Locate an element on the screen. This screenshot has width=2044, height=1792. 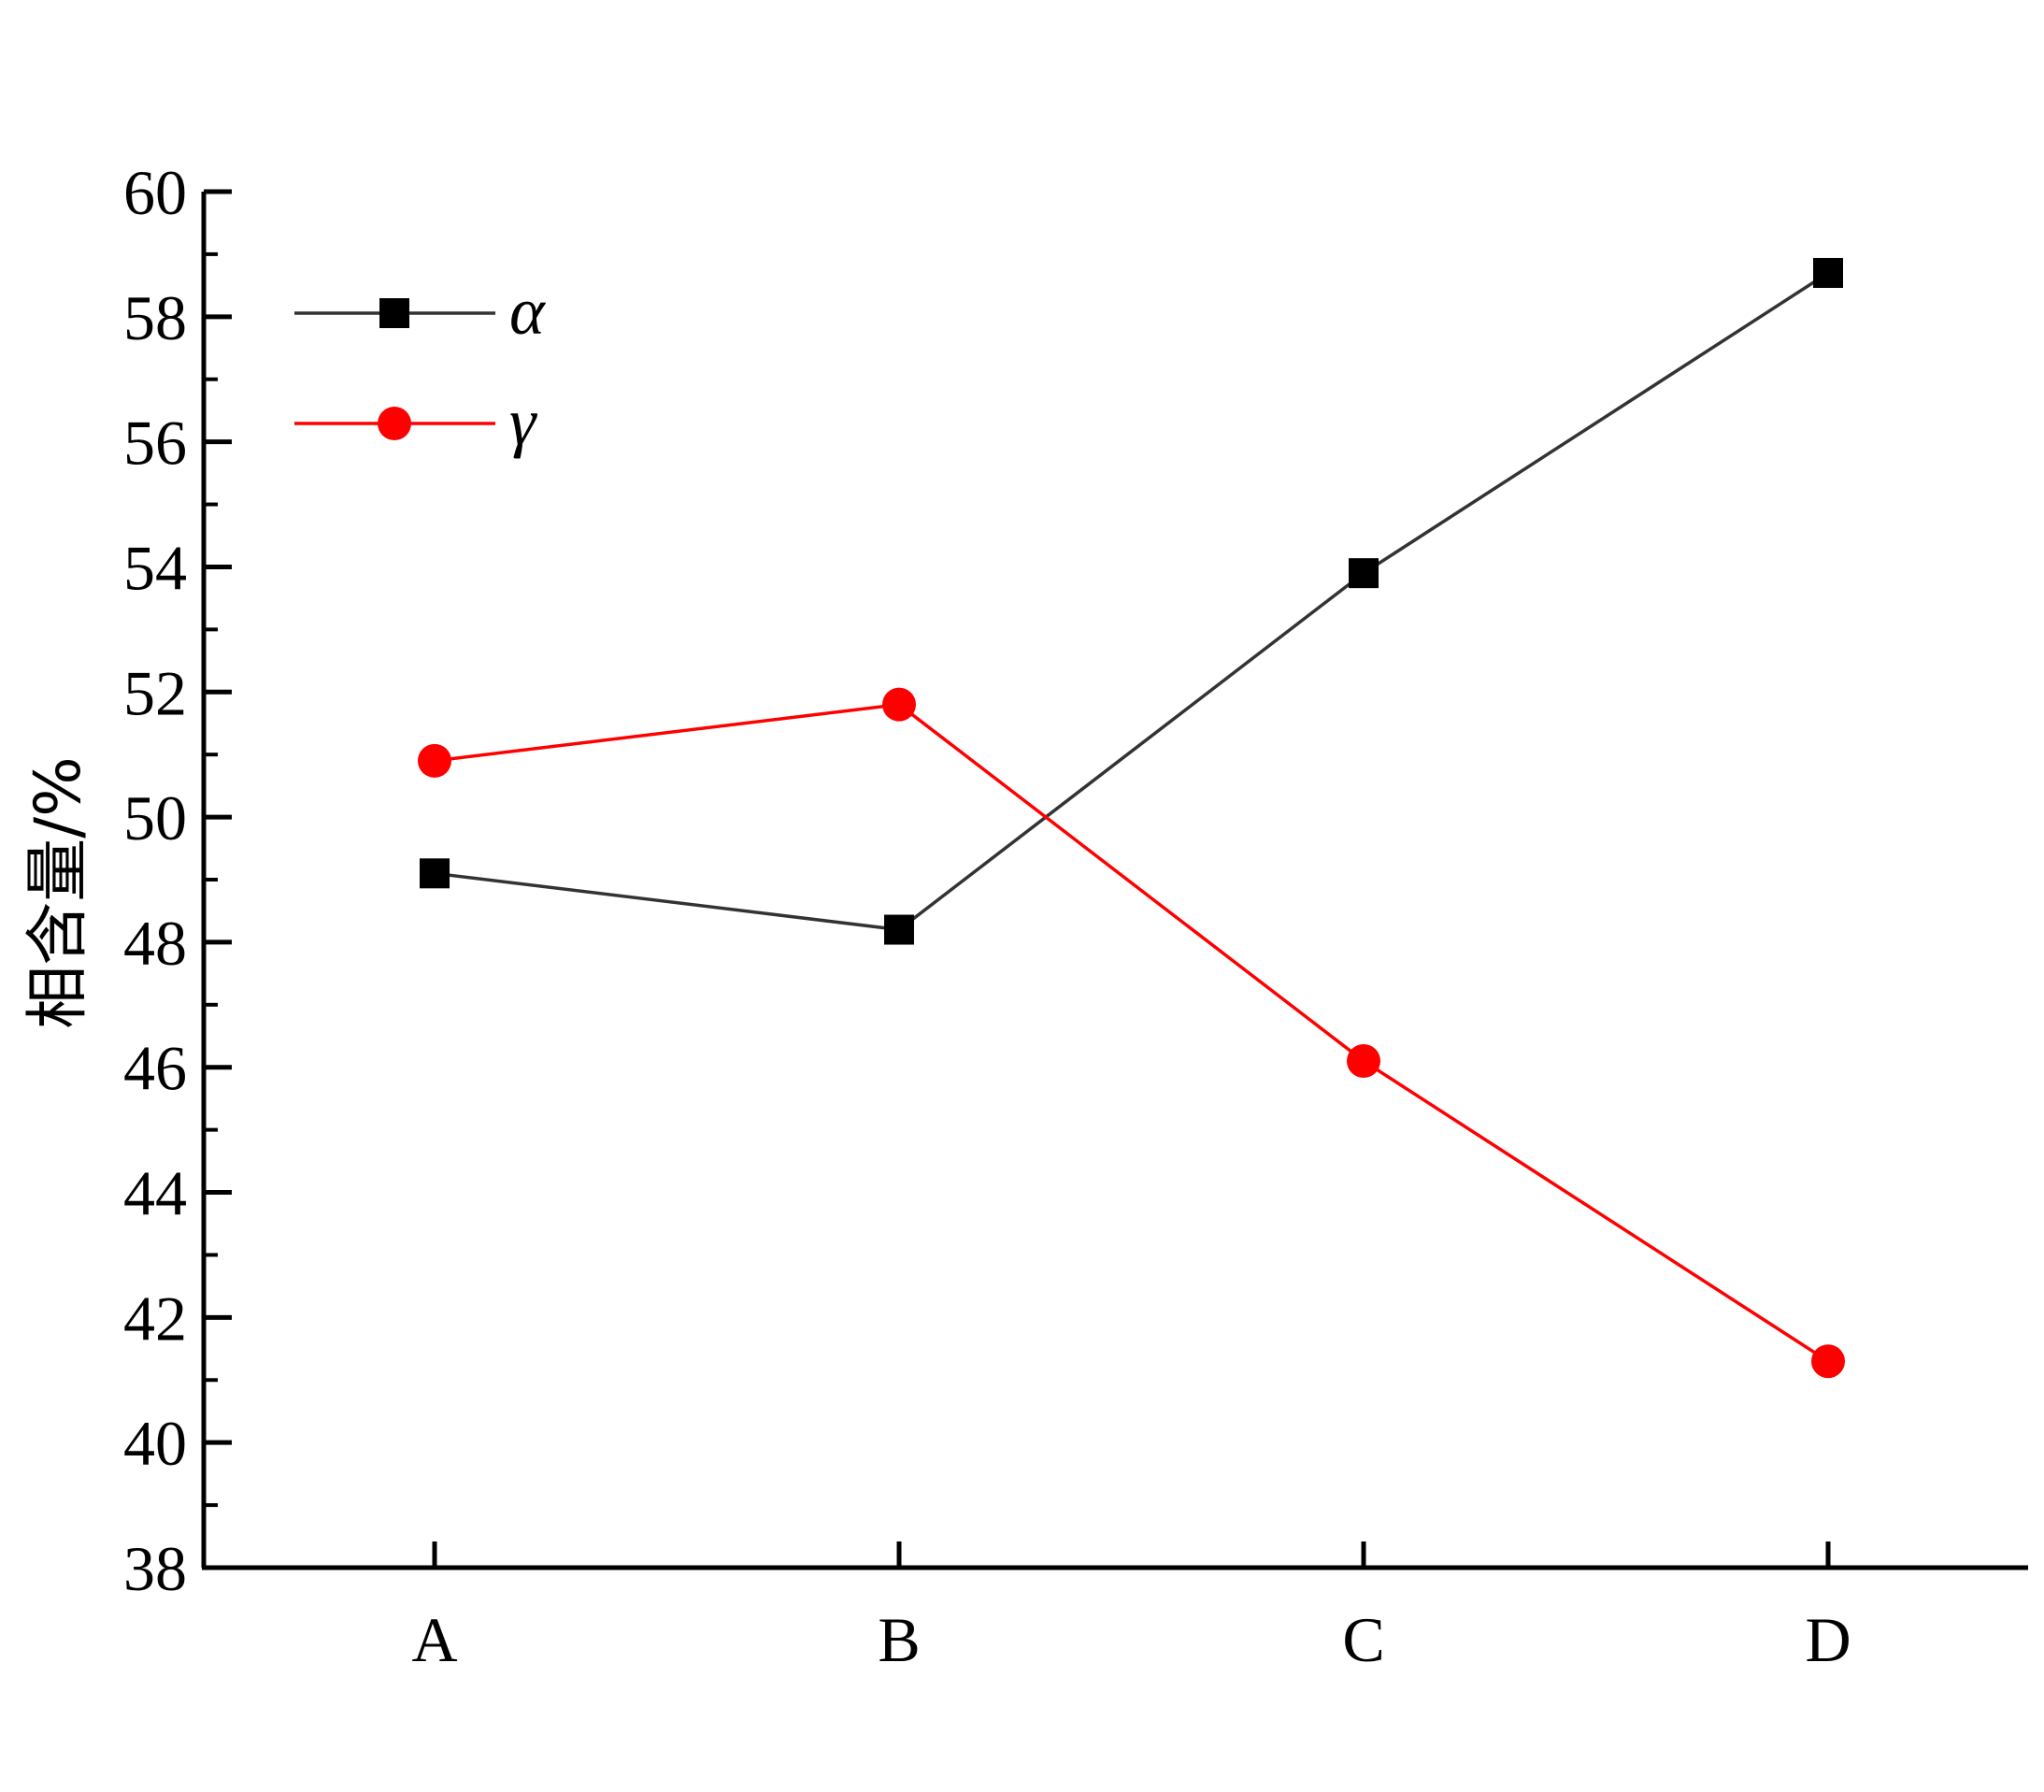
x-tick-label: C is located at coordinates (1363, 1639).